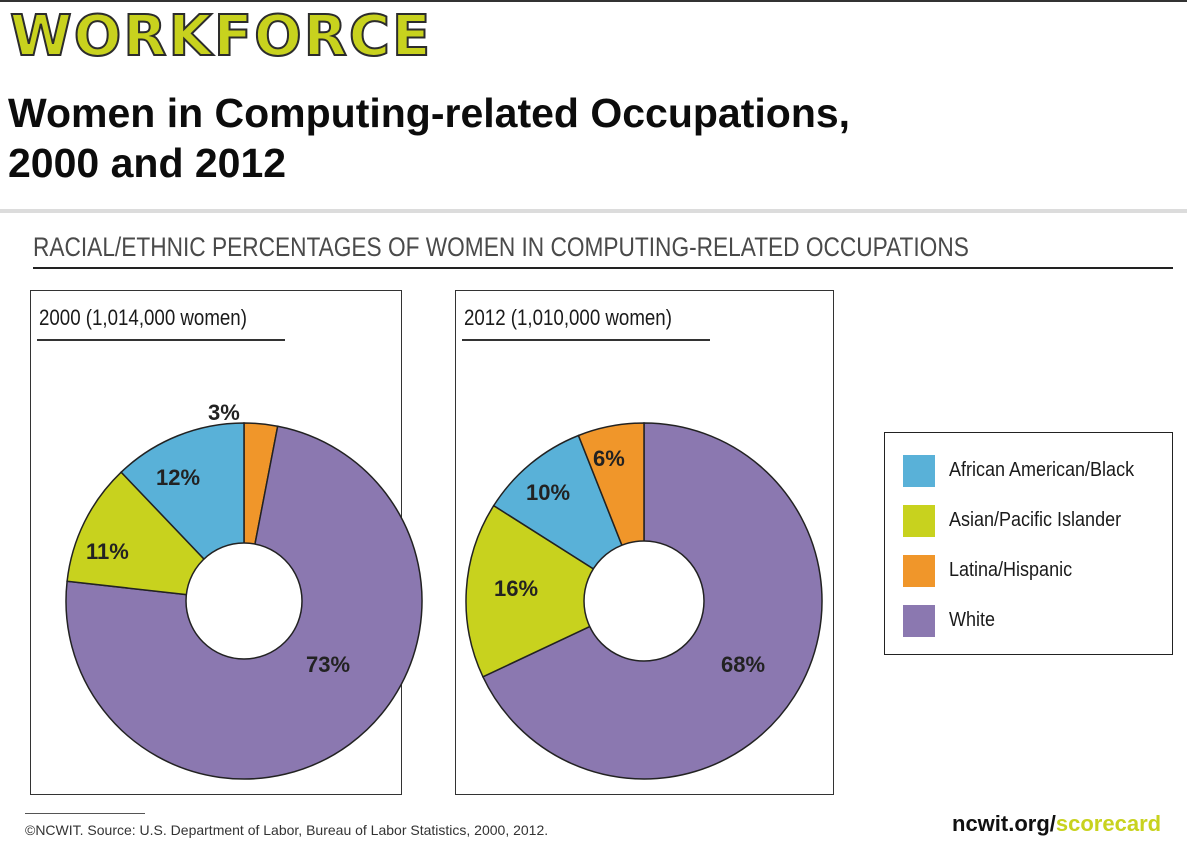 Image resolution: width=1187 pixels, height=851 pixels. What do you see at coordinates (147, 163) in the screenshot?
I see `page-title-line-2: 2000 and 2012` at bounding box center [147, 163].